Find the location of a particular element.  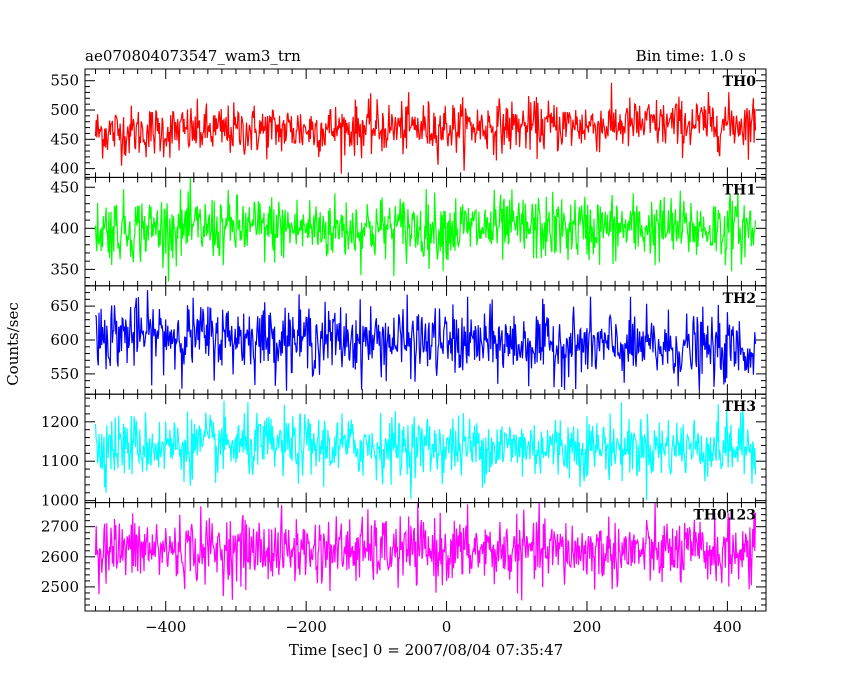

y-tick-label: 2600 is located at coordinates (60, 557).